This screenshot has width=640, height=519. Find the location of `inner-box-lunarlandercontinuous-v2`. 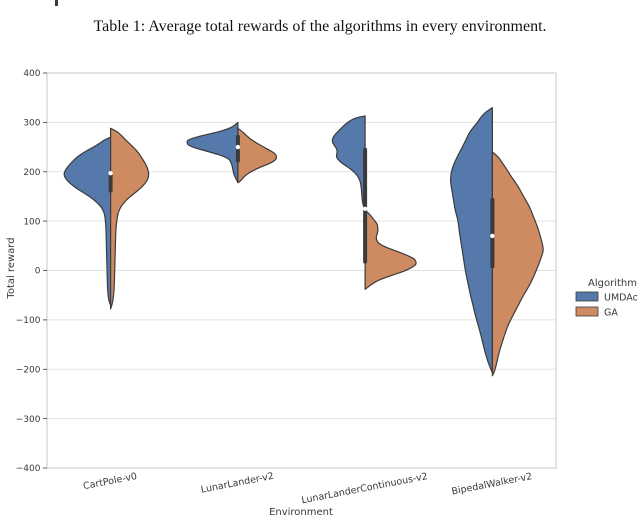

inner-box-lunarlandercontinuous-v2 is located at coordinates (365, 205).